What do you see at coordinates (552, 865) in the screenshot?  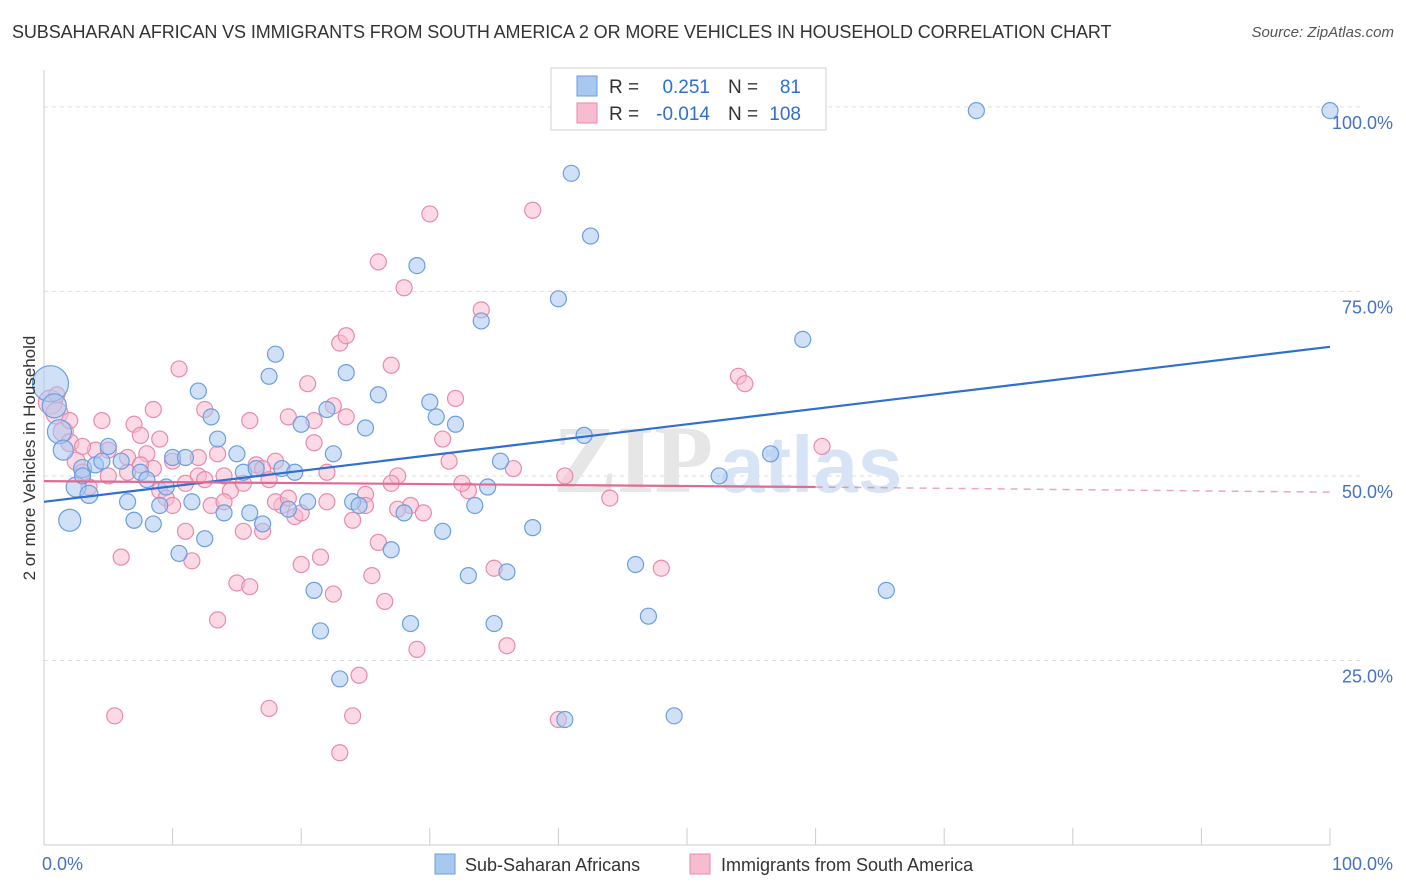 I see `legend-blue-label: Sub-Saharan Africans` at bounding box center [552, 865].